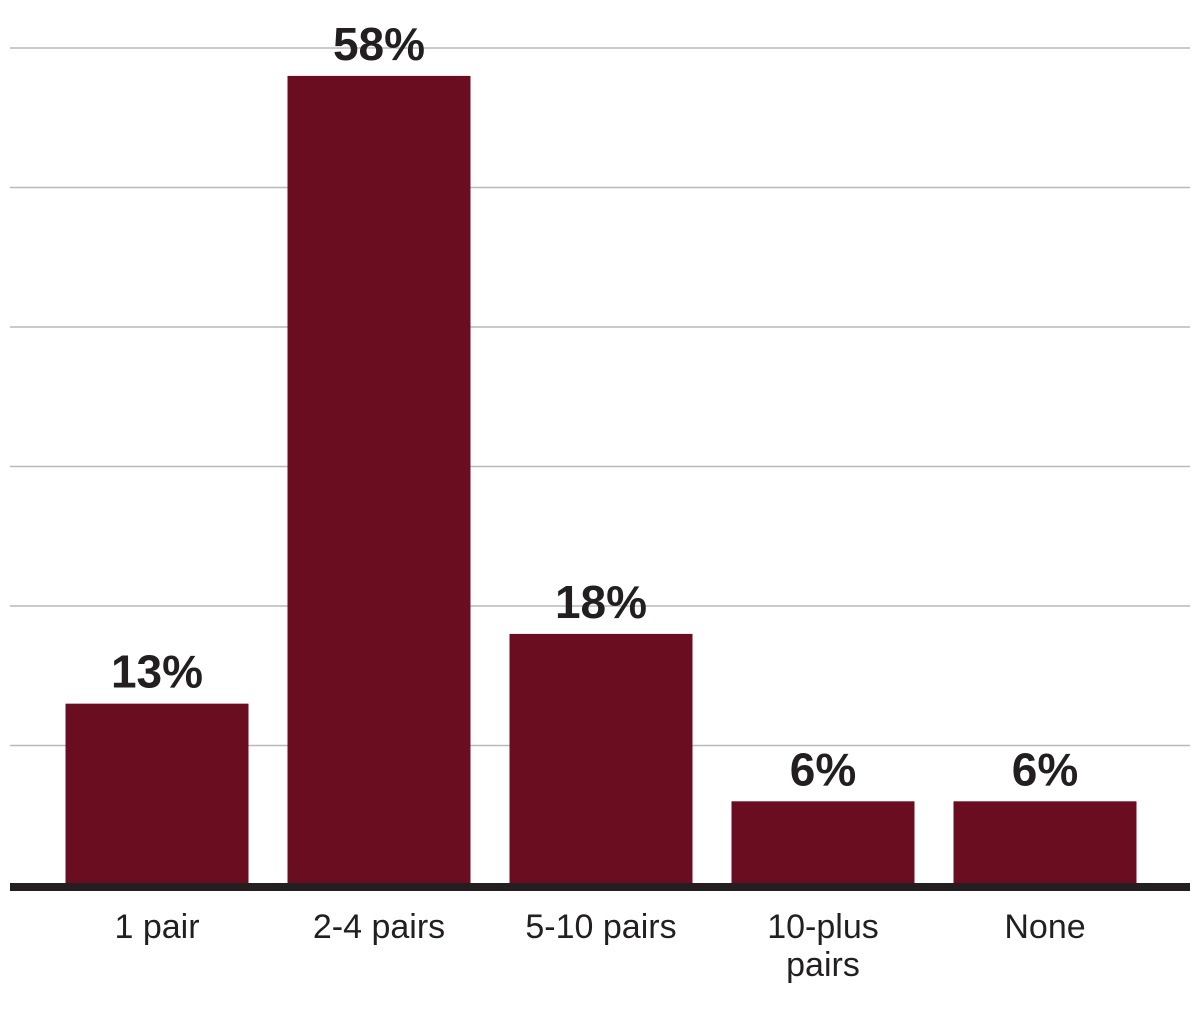 Image resolution: width=1200 pixels, height=1025 pixels. What do you see at coordinates (379, 927) in the screenshot?
I see `category-label: 2-4 pairs` at bounding box center [379, 927].